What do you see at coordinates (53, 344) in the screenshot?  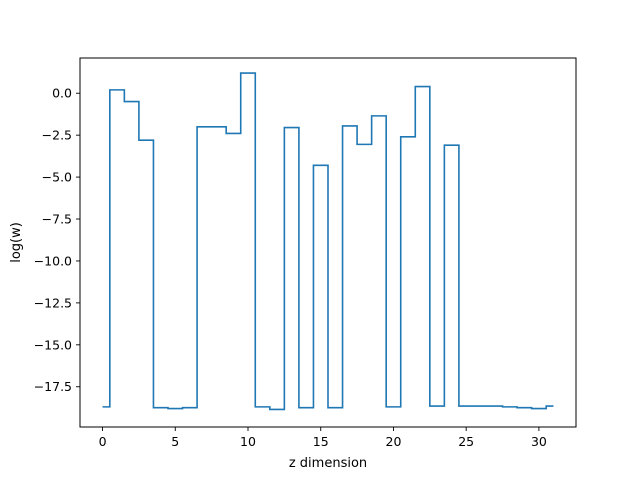 I see `y-tick-label: −15.0` at bounding box center [53, 344].